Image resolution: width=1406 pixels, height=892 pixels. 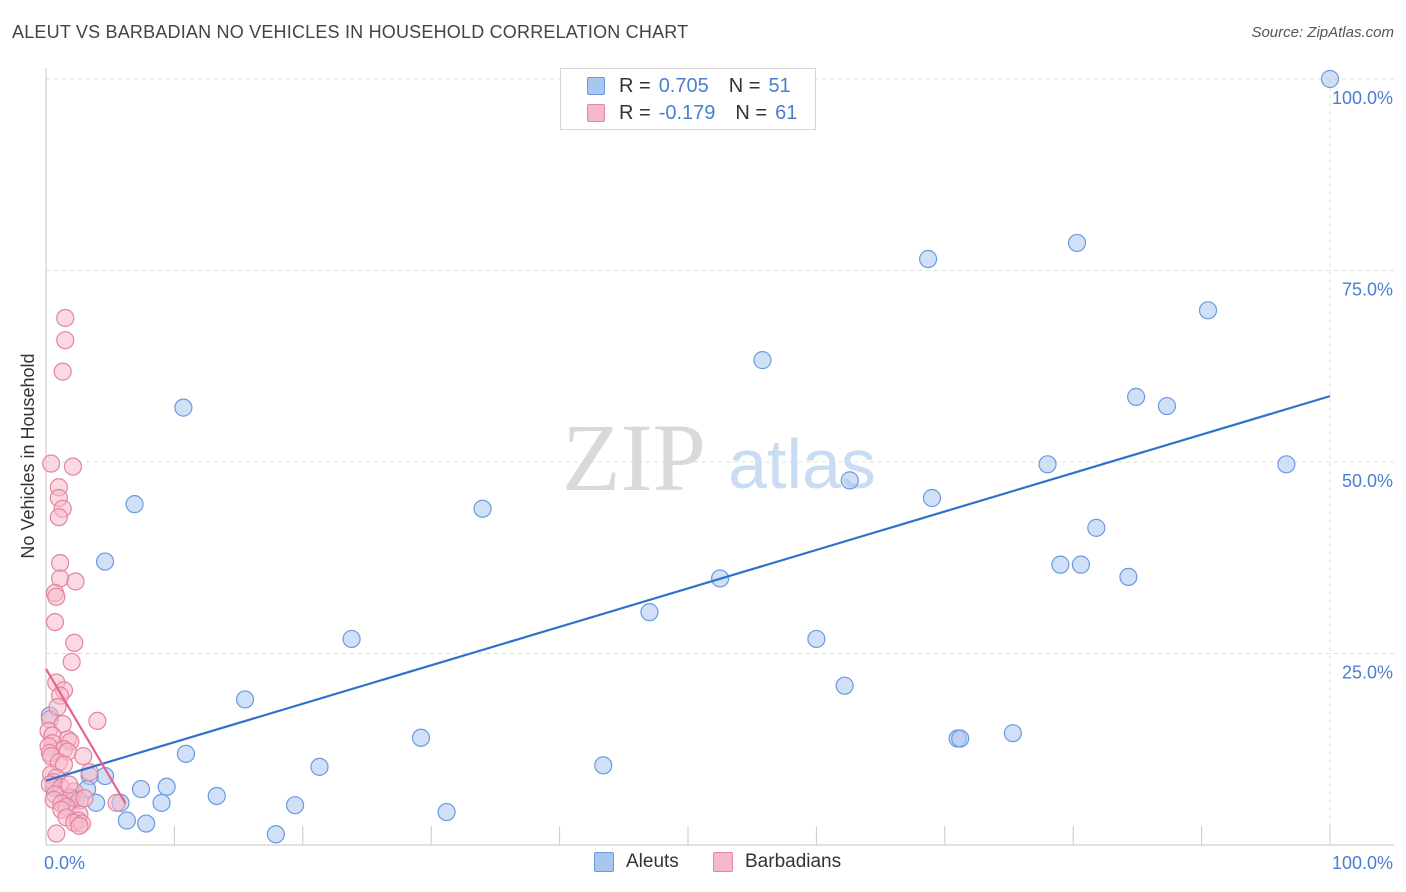 I want to click on legend-n-value: 61, so click(x=786, y=112).